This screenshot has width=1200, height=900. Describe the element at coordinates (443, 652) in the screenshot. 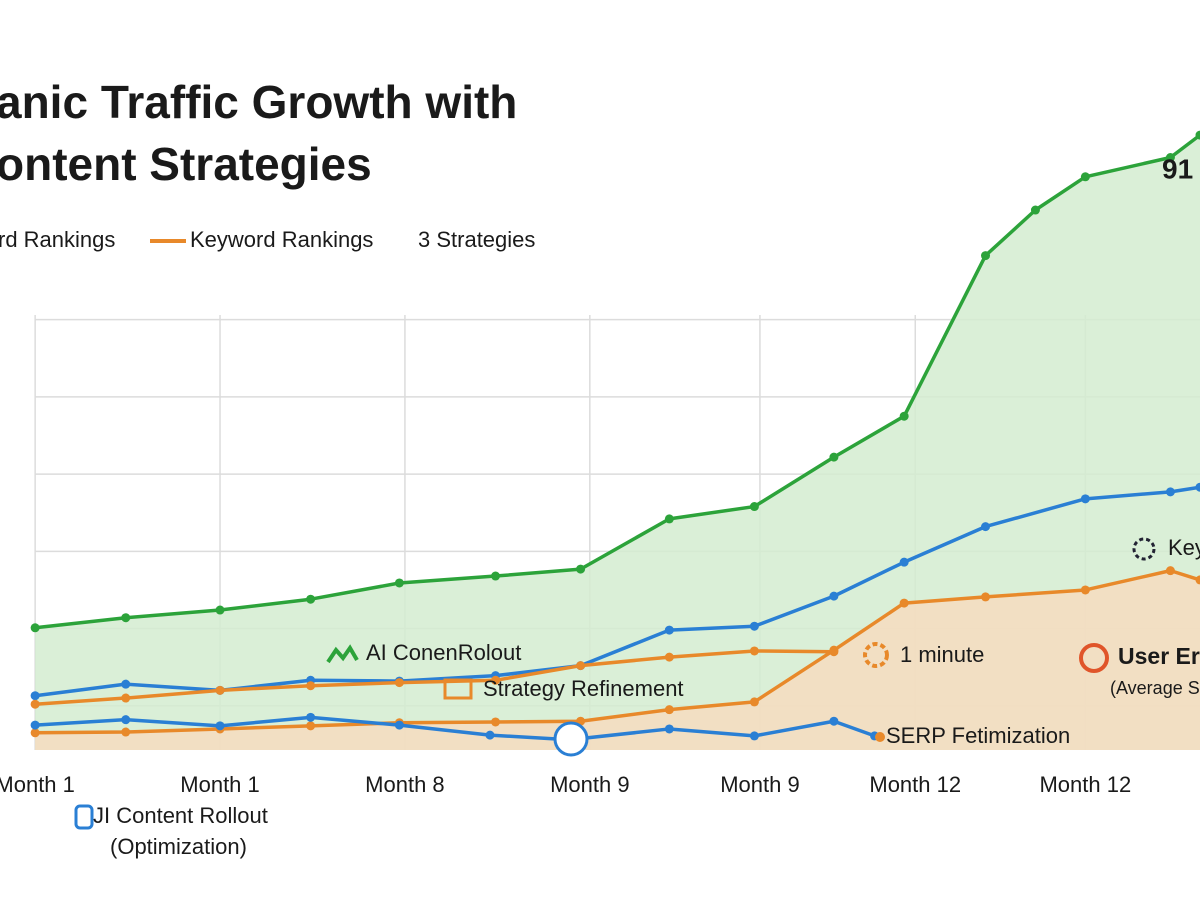

I see `annotation: AI ConenRolout` at that location.